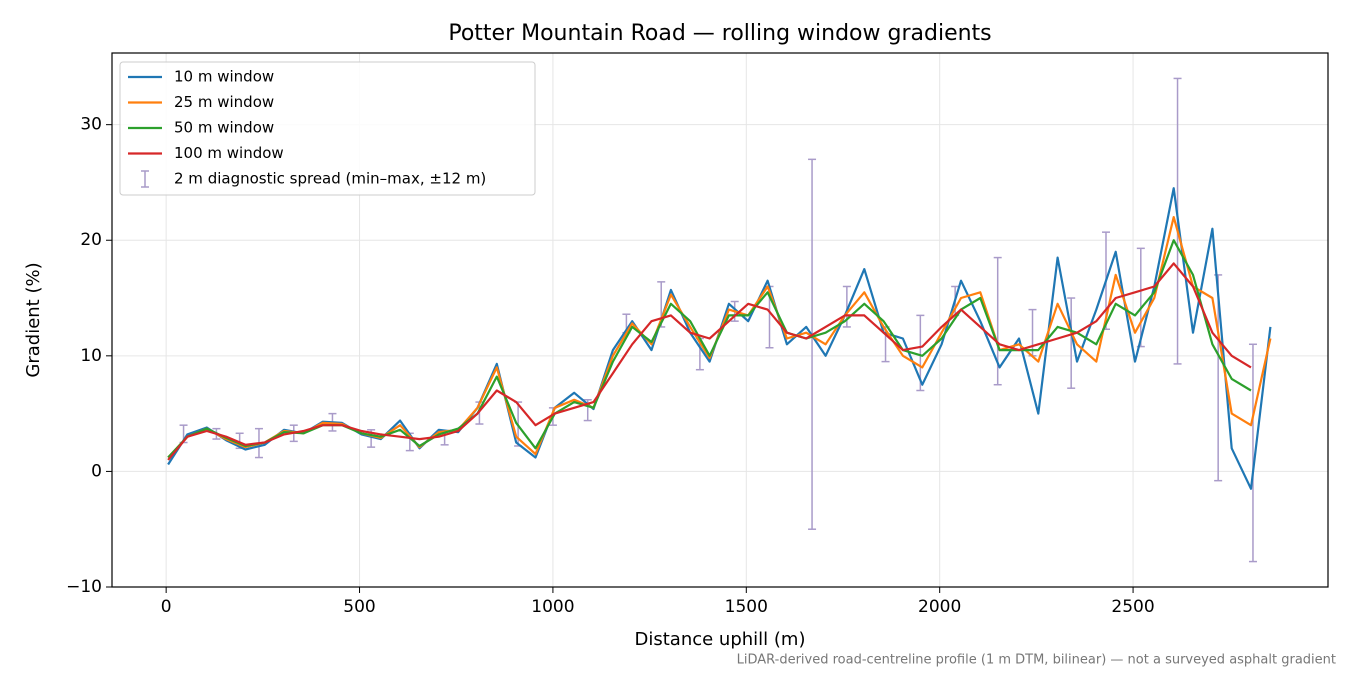  What do you see at coordinates (330, 179) in the screenshot?
I see `legend-label: 2 m diagnostic spread (min–max, ±12 m)` at bounding box center [330, 179].